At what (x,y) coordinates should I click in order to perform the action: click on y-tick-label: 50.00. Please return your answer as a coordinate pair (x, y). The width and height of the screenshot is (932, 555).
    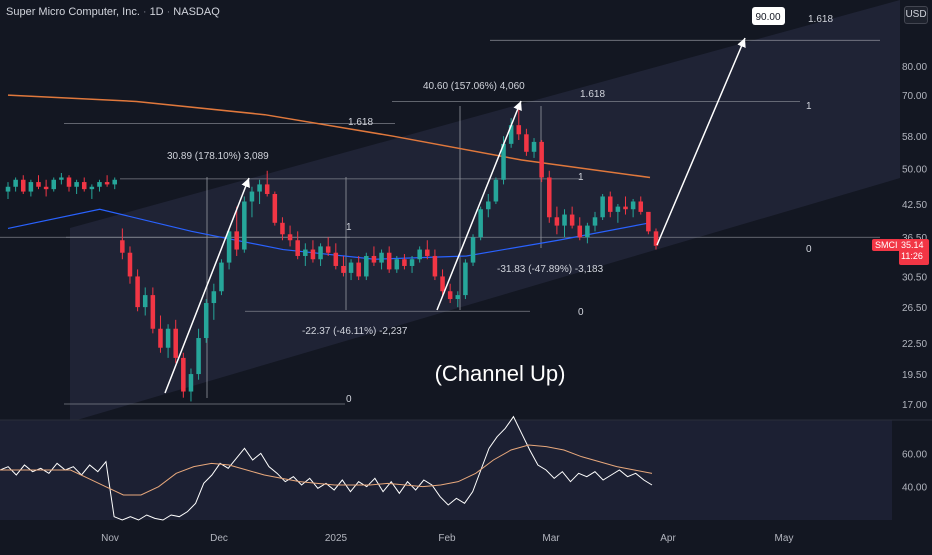
    Looking at the image, I should click on (914, 170).